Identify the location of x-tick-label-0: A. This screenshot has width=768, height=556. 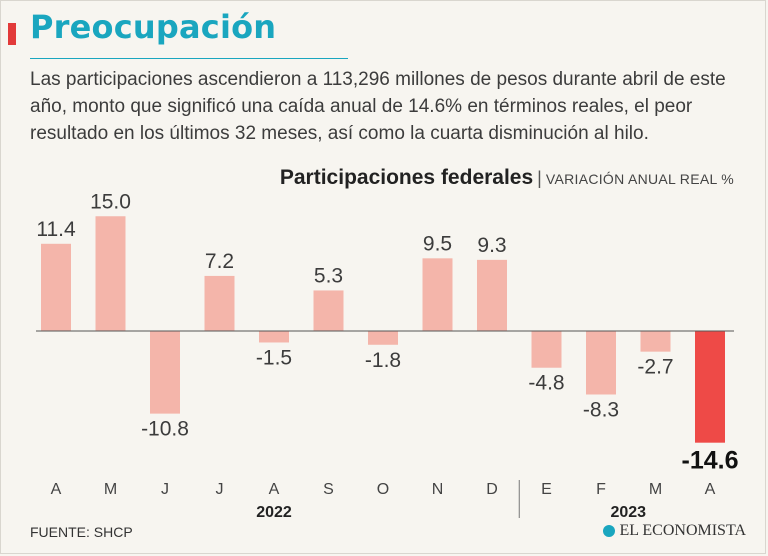
(56, 489).